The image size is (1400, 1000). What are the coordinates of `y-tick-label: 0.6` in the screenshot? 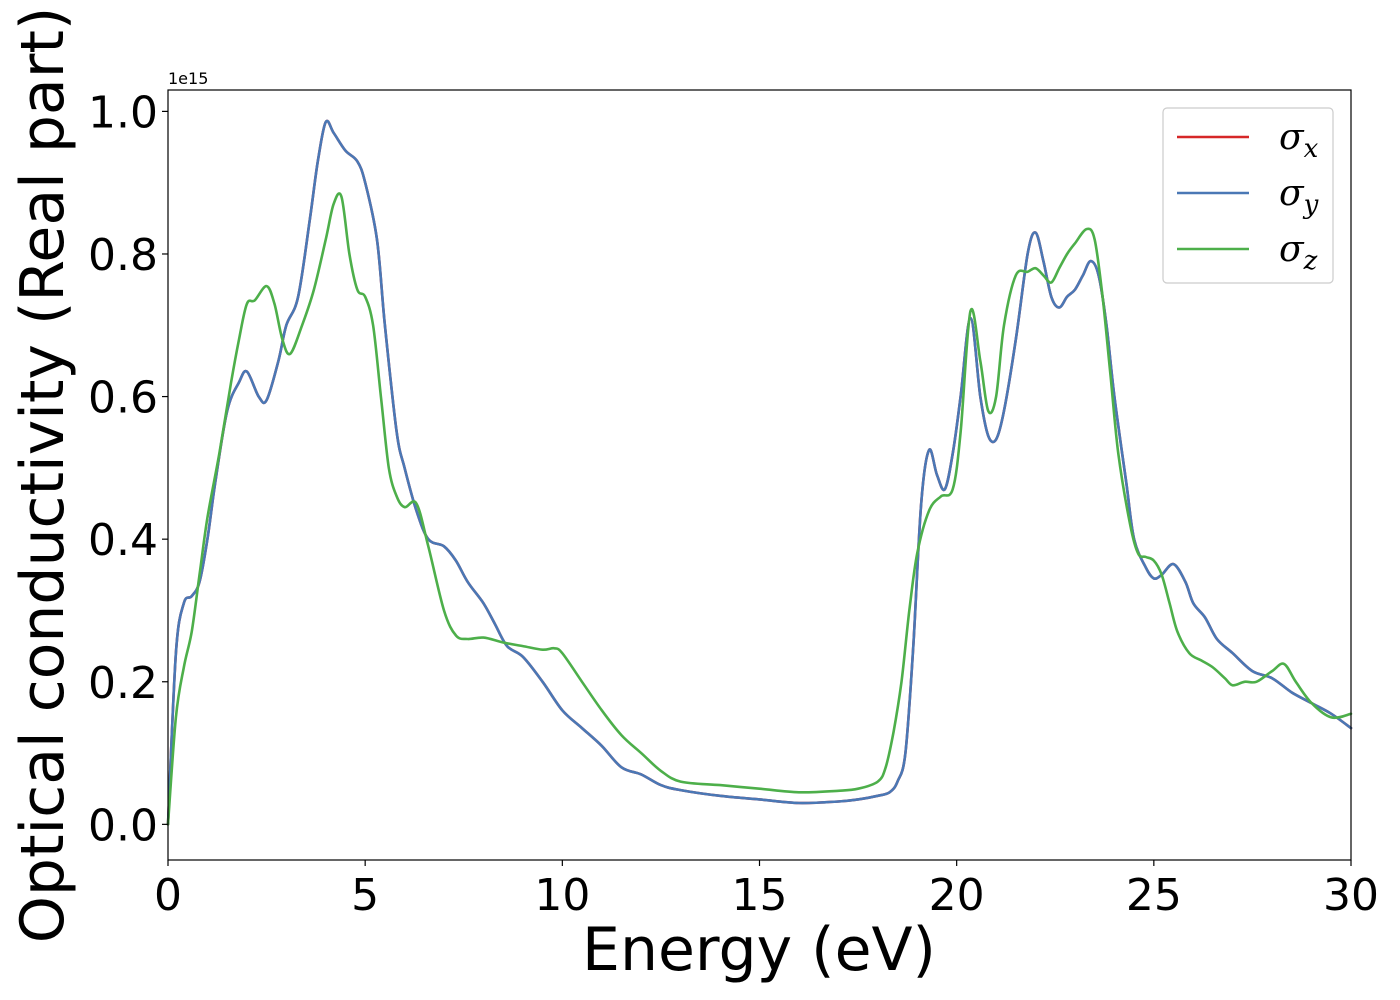 It's located at (123, 398).